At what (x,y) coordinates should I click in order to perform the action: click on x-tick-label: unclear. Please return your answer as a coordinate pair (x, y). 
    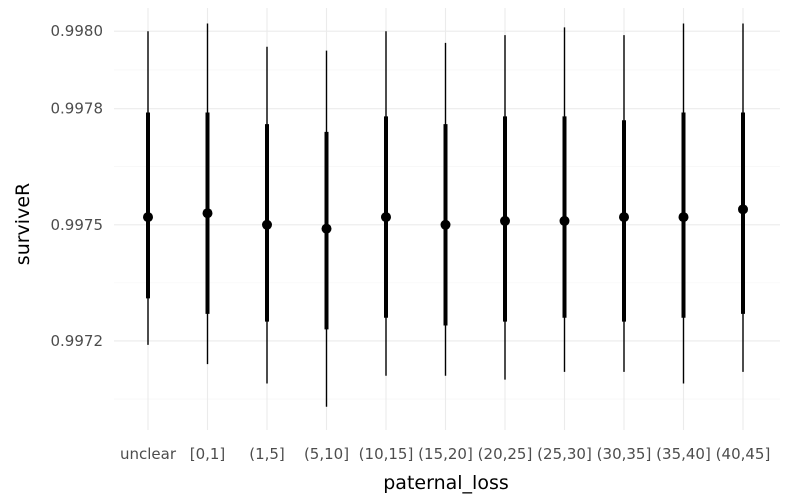
    Looking at the image, I should click on (148, 454).